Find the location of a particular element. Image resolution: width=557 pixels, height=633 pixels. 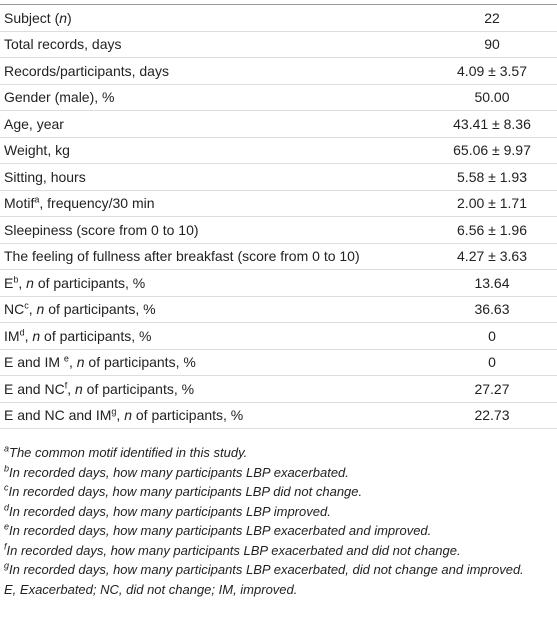

footnote-mark: c is located at coordinates (6, 487).